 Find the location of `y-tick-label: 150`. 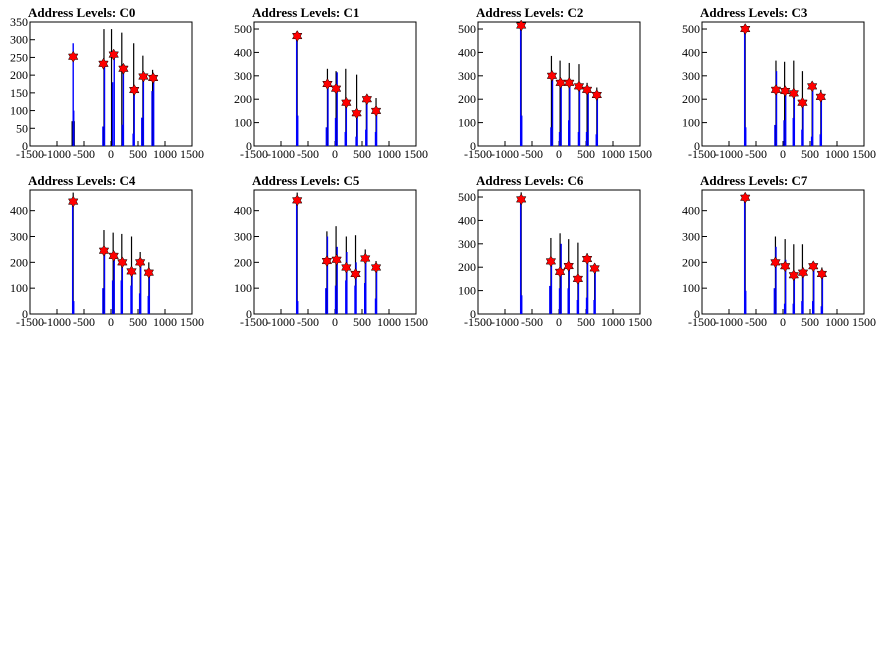

y-tick-label: 150 is located at coordinates (19, 93).